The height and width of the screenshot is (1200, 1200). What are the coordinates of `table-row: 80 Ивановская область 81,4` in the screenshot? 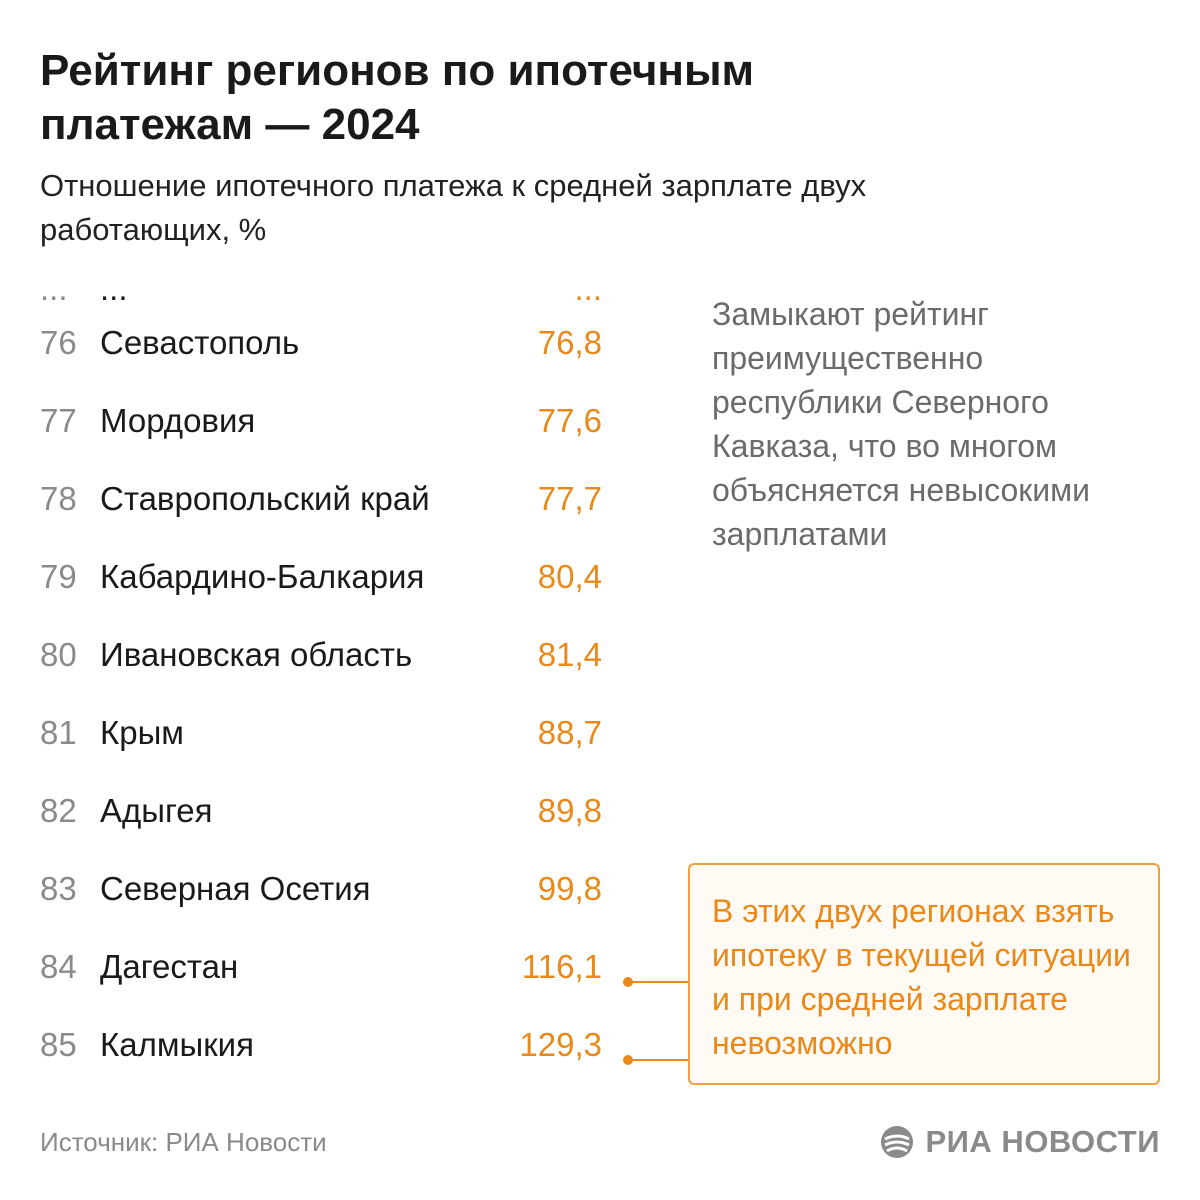 It's located at (321, 669).